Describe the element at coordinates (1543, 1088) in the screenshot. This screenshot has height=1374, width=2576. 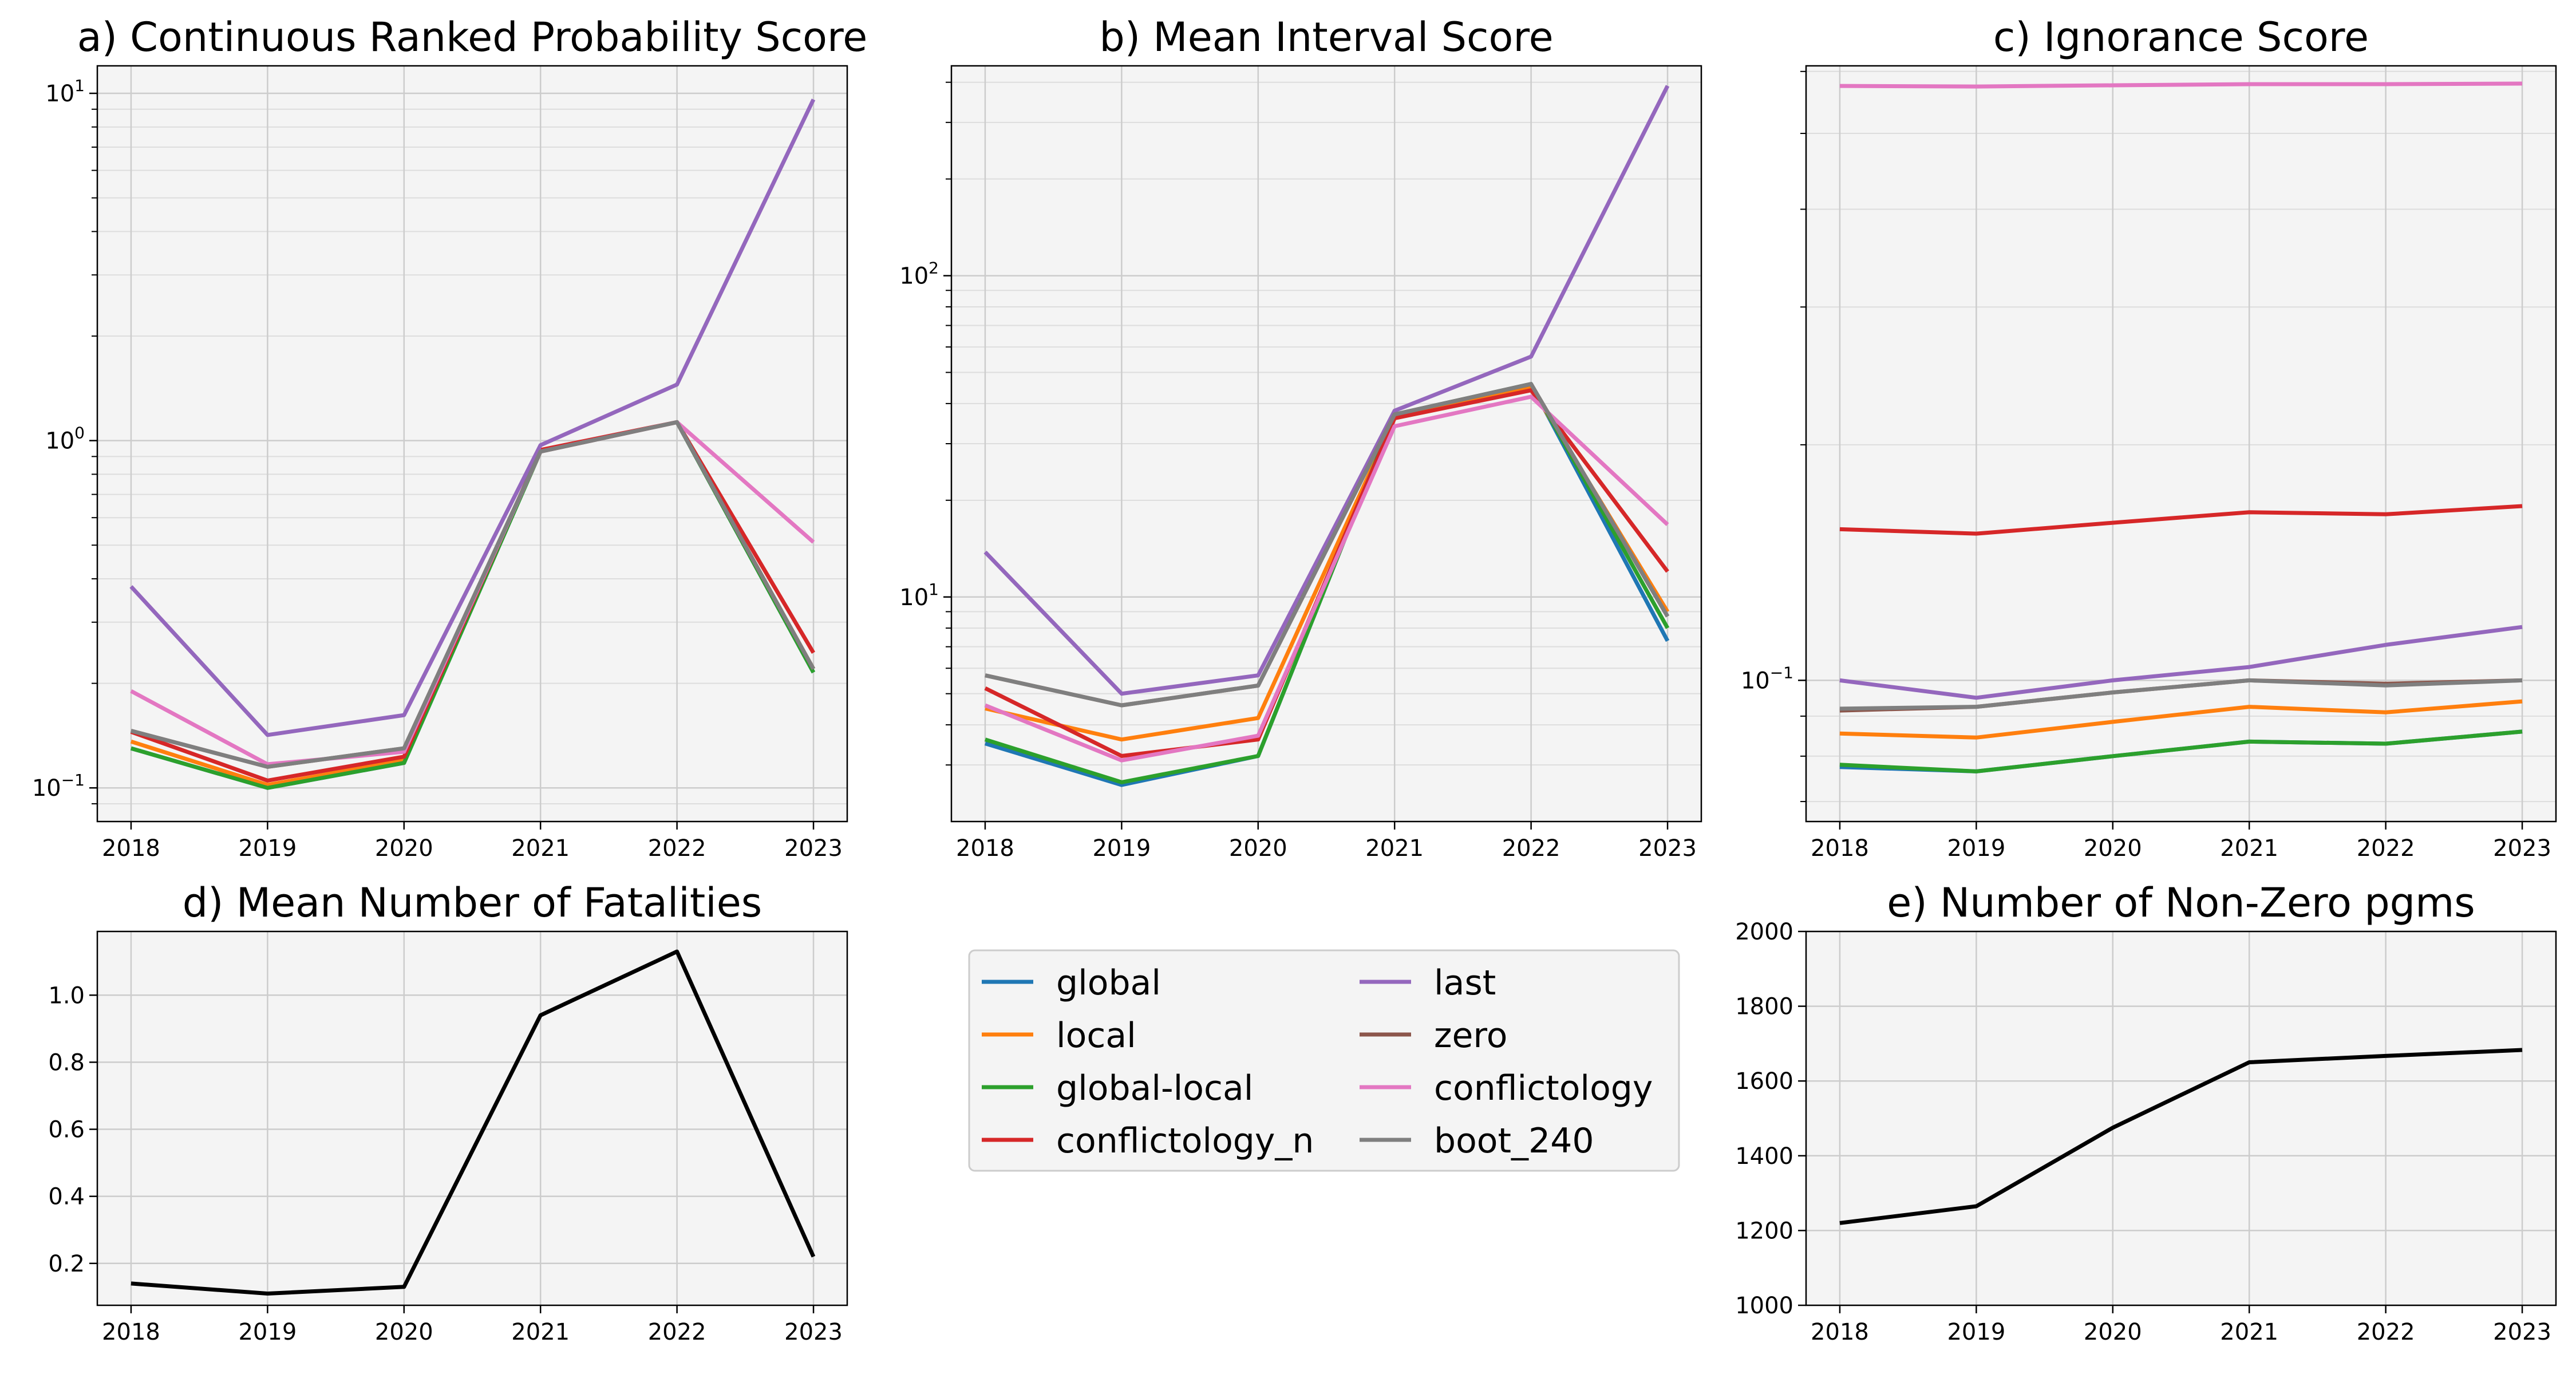
I see `legend-label: conflictology` at that location.